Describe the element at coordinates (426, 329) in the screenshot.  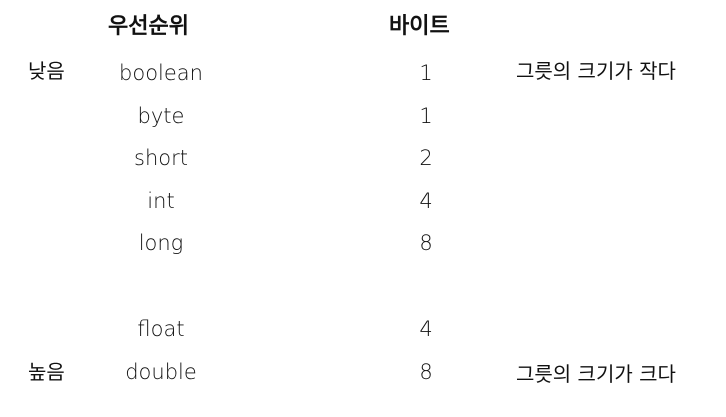
I see `bytes-float: 4` at that location.